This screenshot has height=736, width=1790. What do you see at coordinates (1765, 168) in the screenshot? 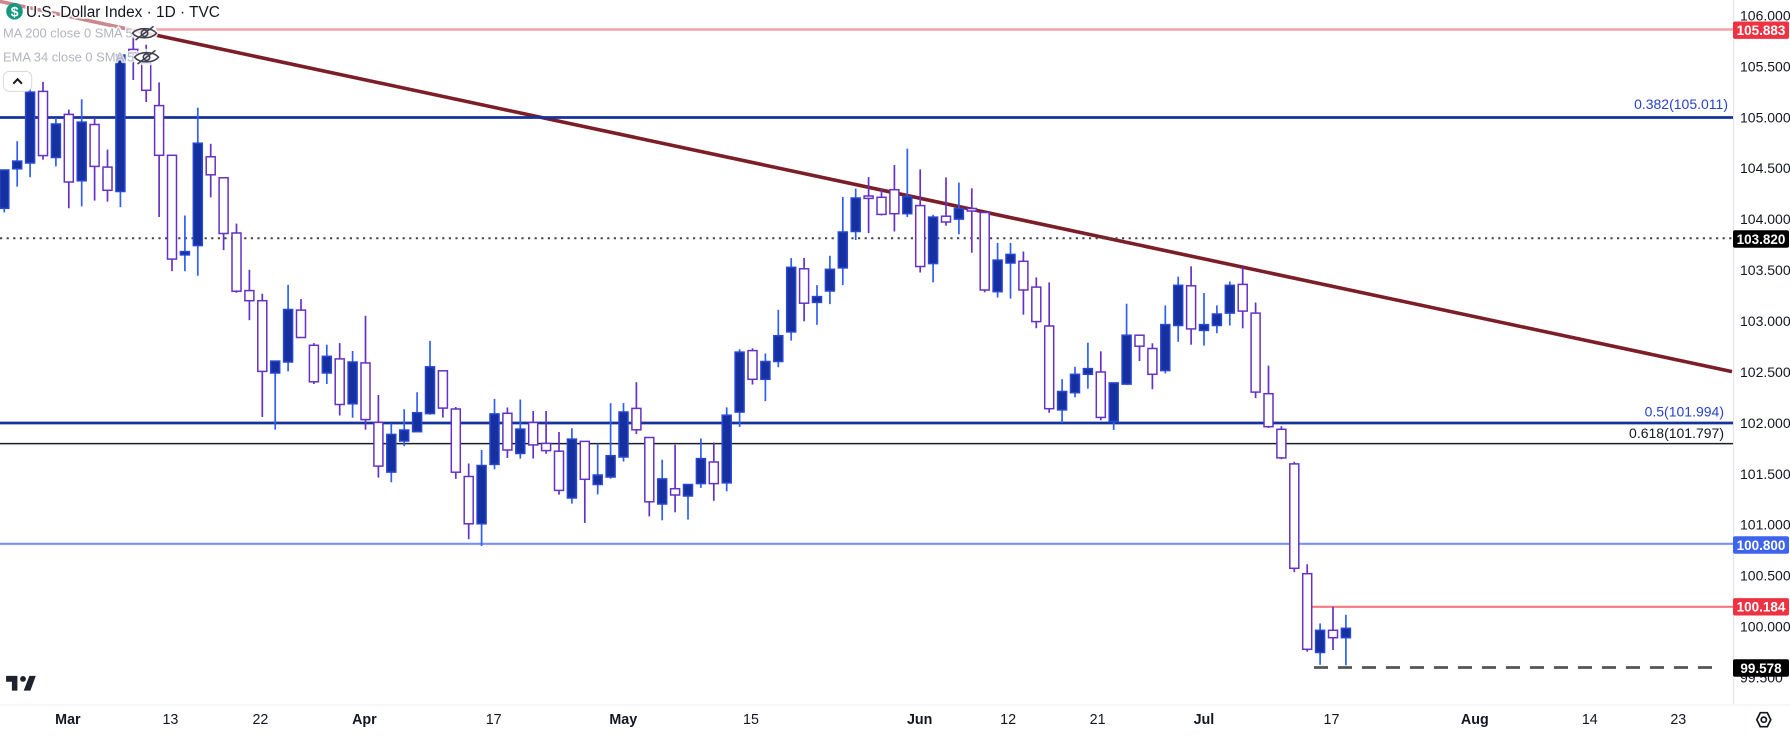
I see `svg-text: 104.500` at bounding box center [1765, 168].